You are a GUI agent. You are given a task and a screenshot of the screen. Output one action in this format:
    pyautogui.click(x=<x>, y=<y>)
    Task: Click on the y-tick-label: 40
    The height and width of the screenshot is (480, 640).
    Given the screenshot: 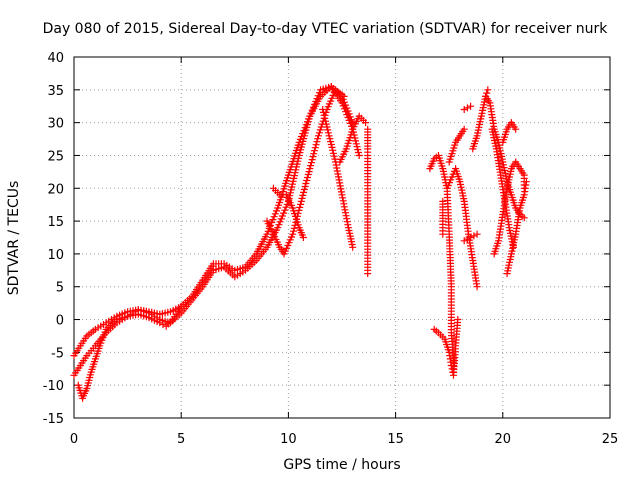 What is the action you would take?
    pyautogui.click(x=55, y=58)
    